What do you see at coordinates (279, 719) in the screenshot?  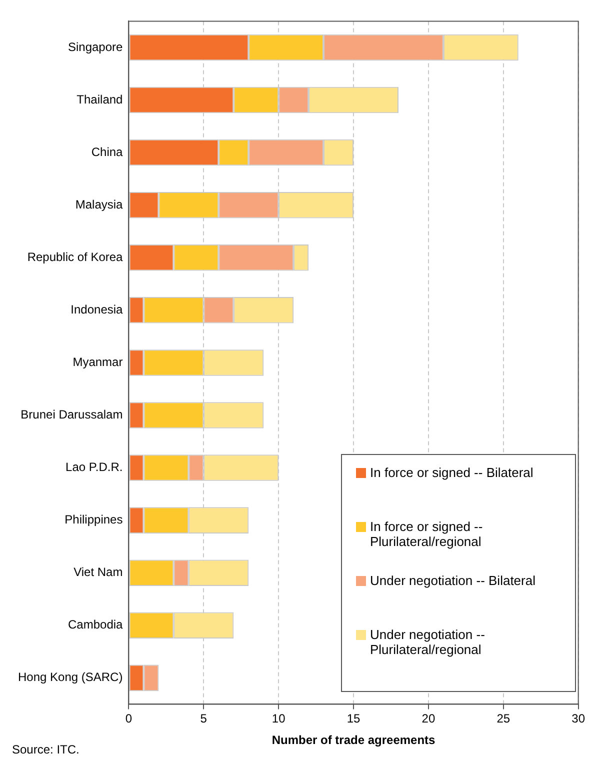 I see `x-tick-label: 10` at bounding box center [279, 719].